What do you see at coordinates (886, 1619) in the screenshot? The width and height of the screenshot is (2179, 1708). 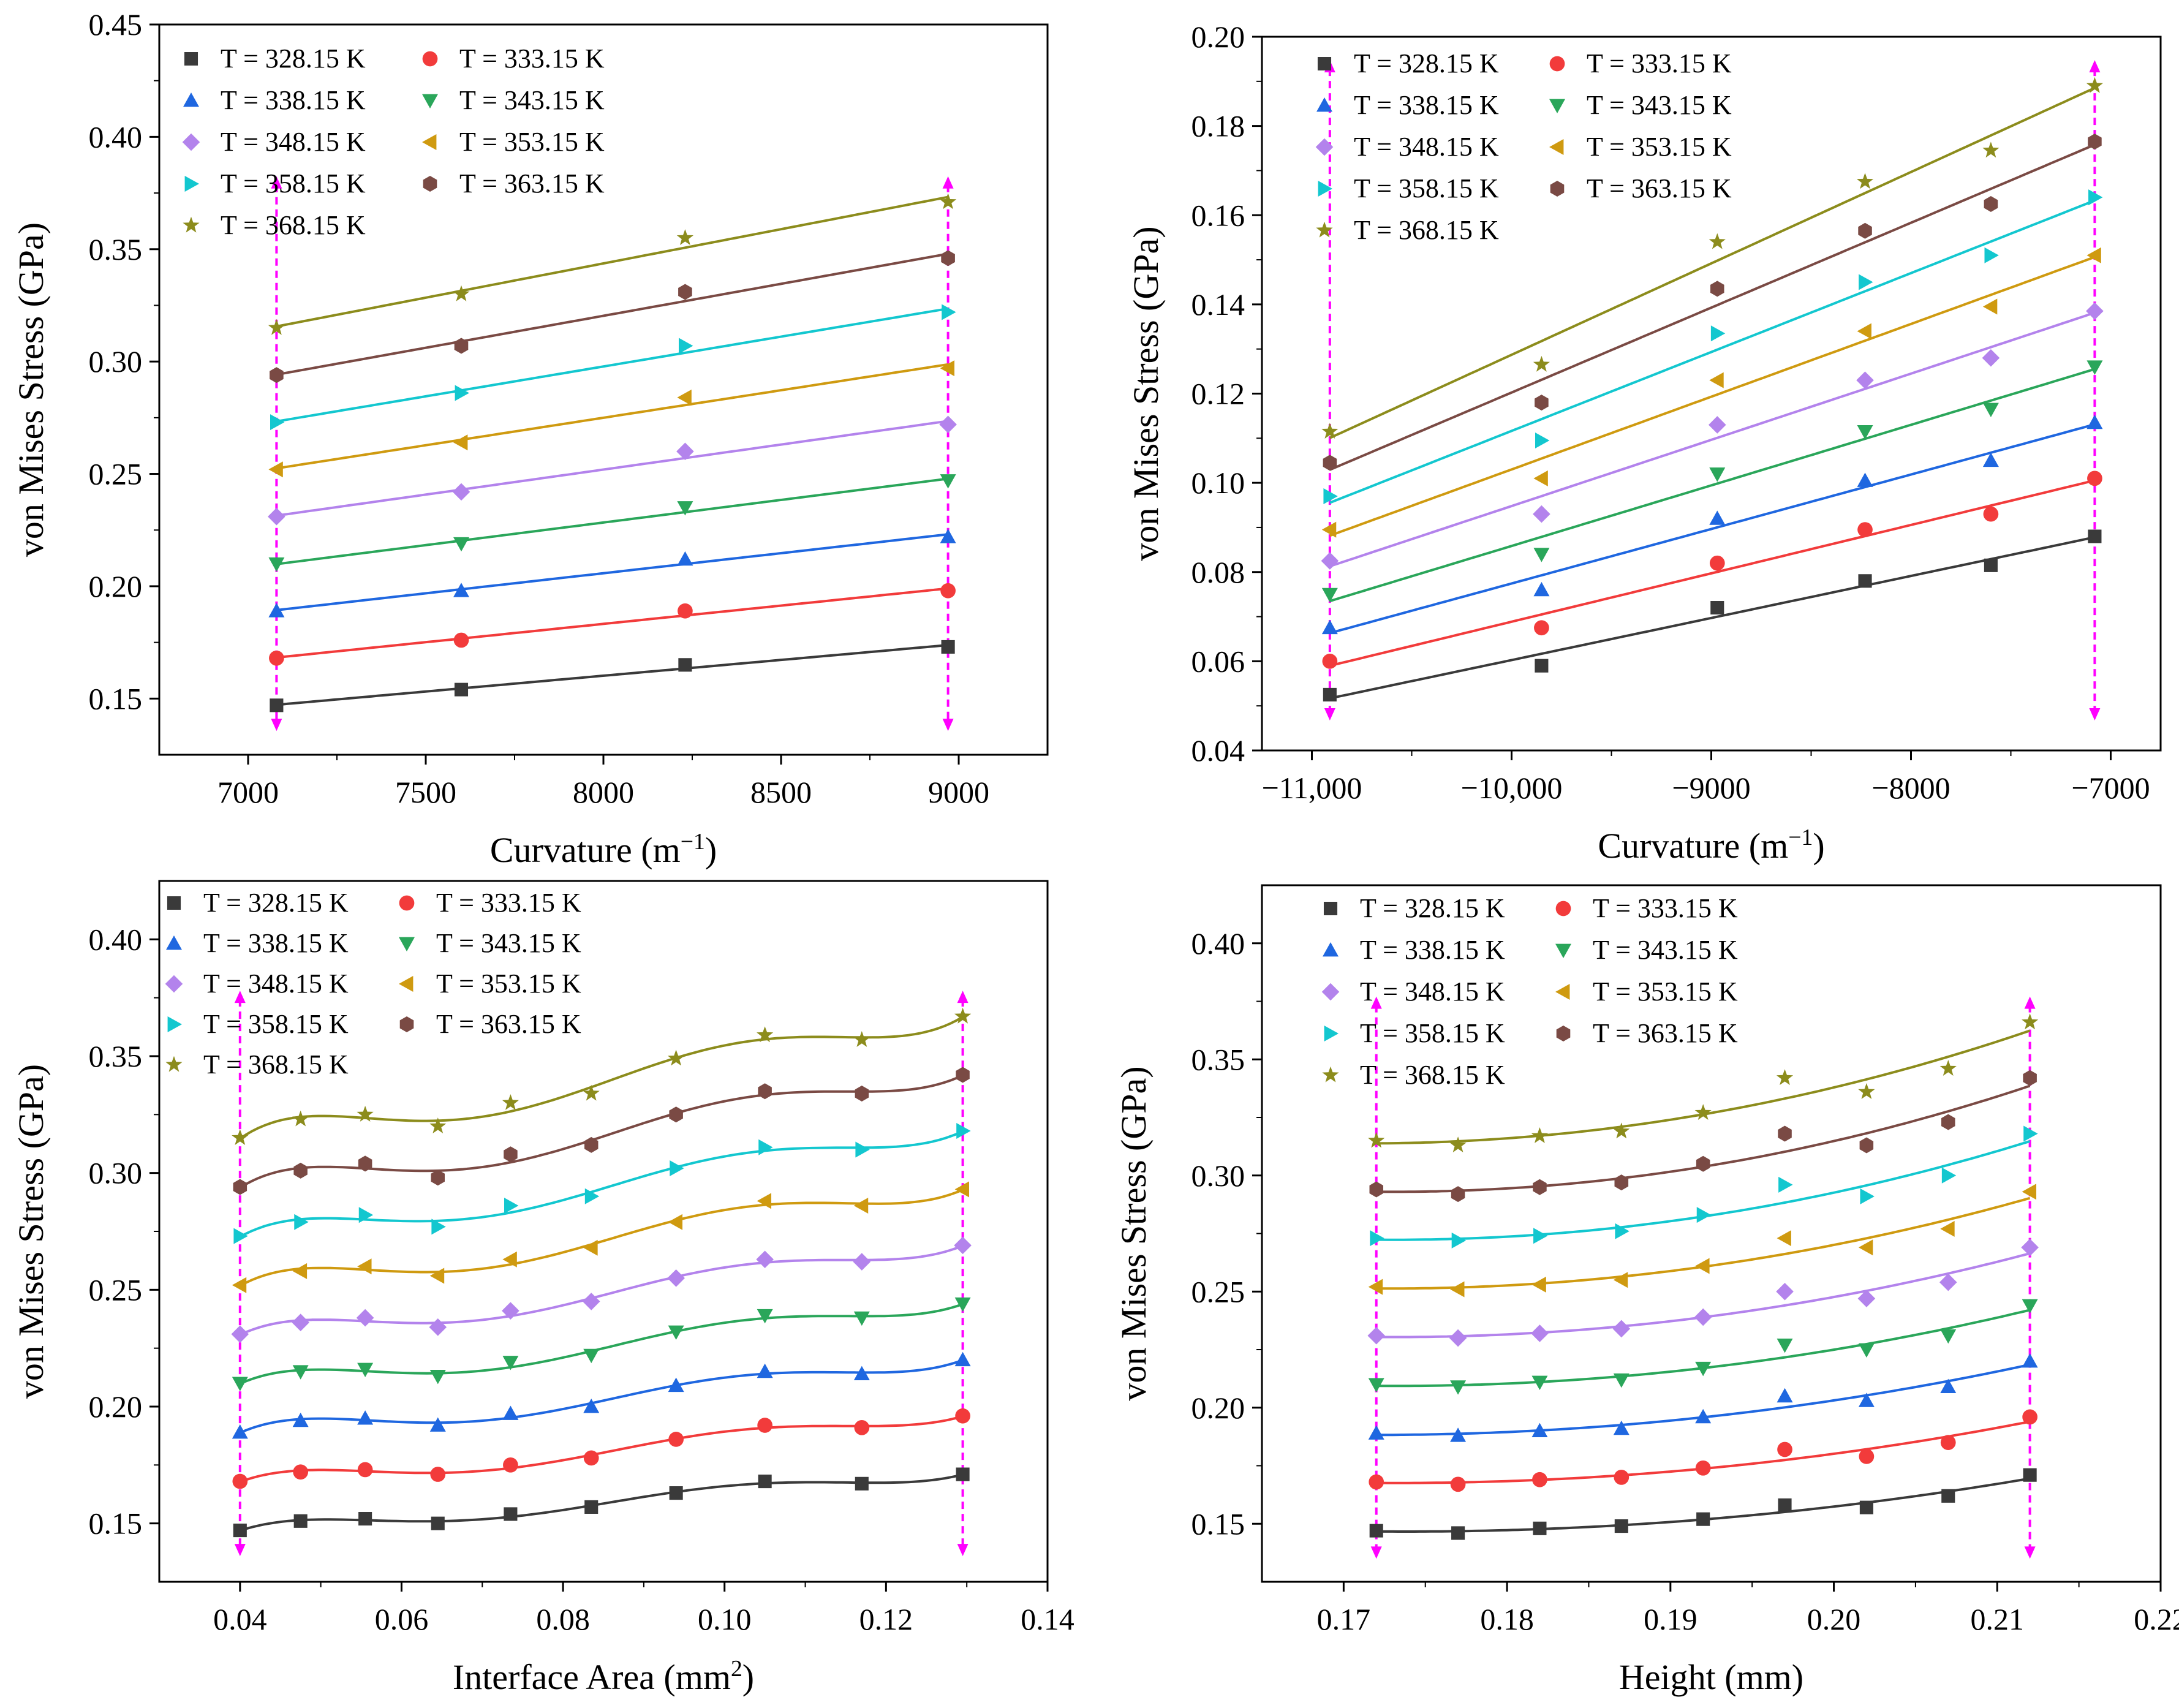 I see `x-tick-label: 0.12` at bounding box center [886, 1619].